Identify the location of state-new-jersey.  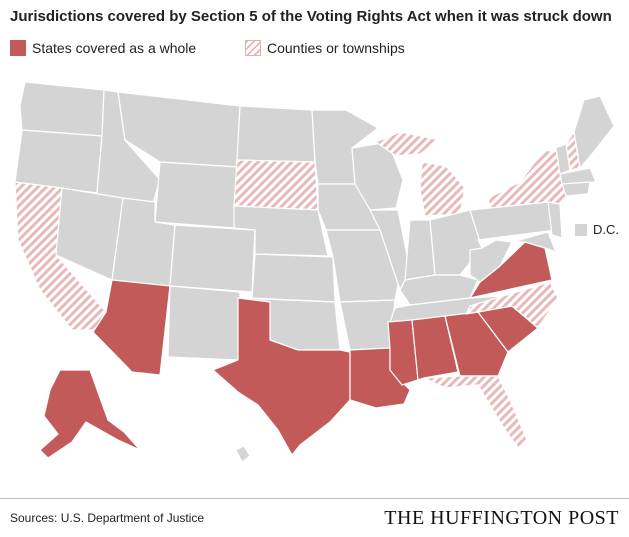
(555, 220).